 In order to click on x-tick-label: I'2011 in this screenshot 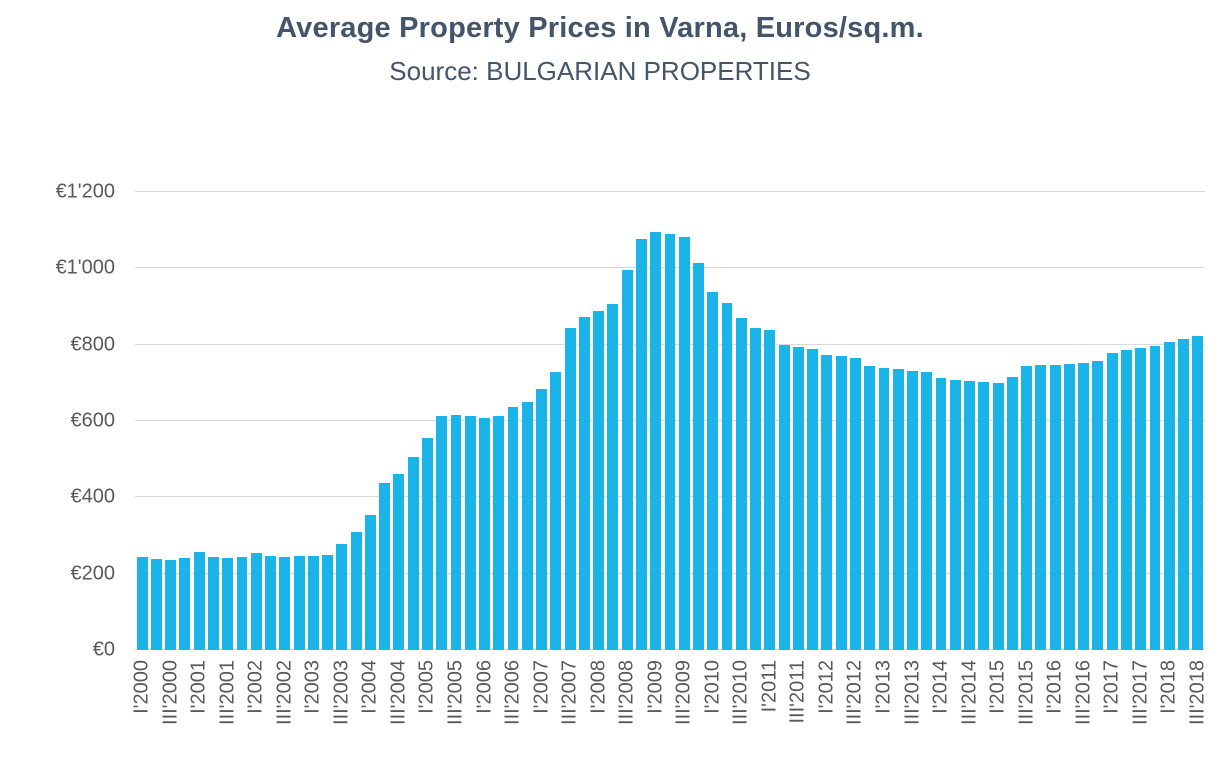, I will do `click(769, 686)`.